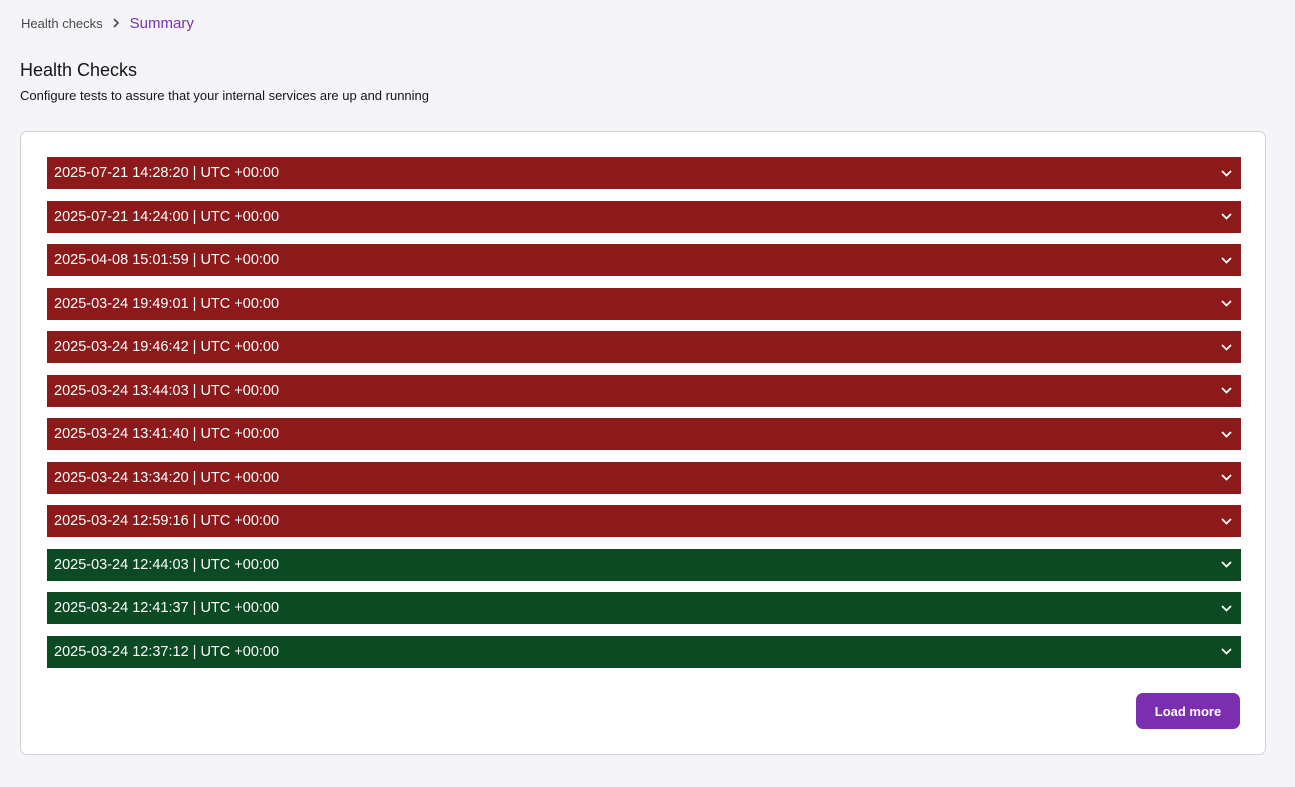 The width and height of the screenshot is (1295, 787). What do you see at coordinates (79, 70) in the screenshot?
I see `page-title: Health Checks` at bounding box center [79, 70].